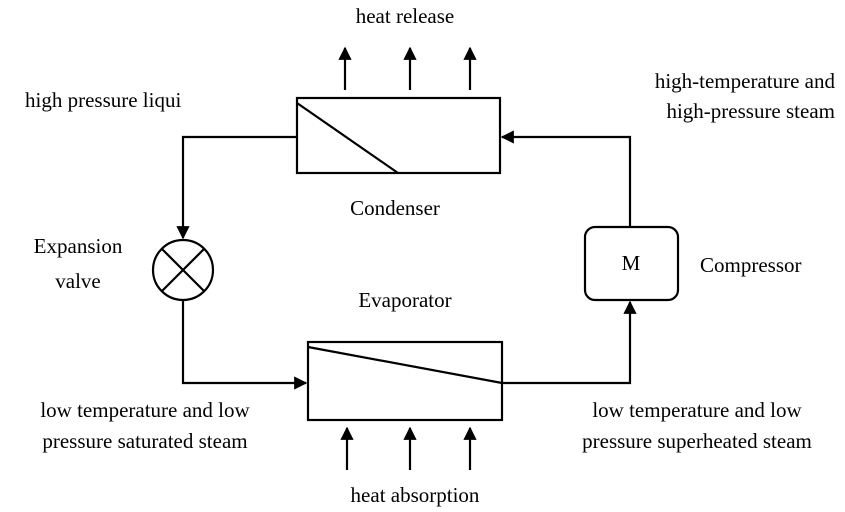  What do you see at coordinates (750, 111) in the screenshot?
I see `annotation: high-pressure steam` at bounding box center [750, 111].